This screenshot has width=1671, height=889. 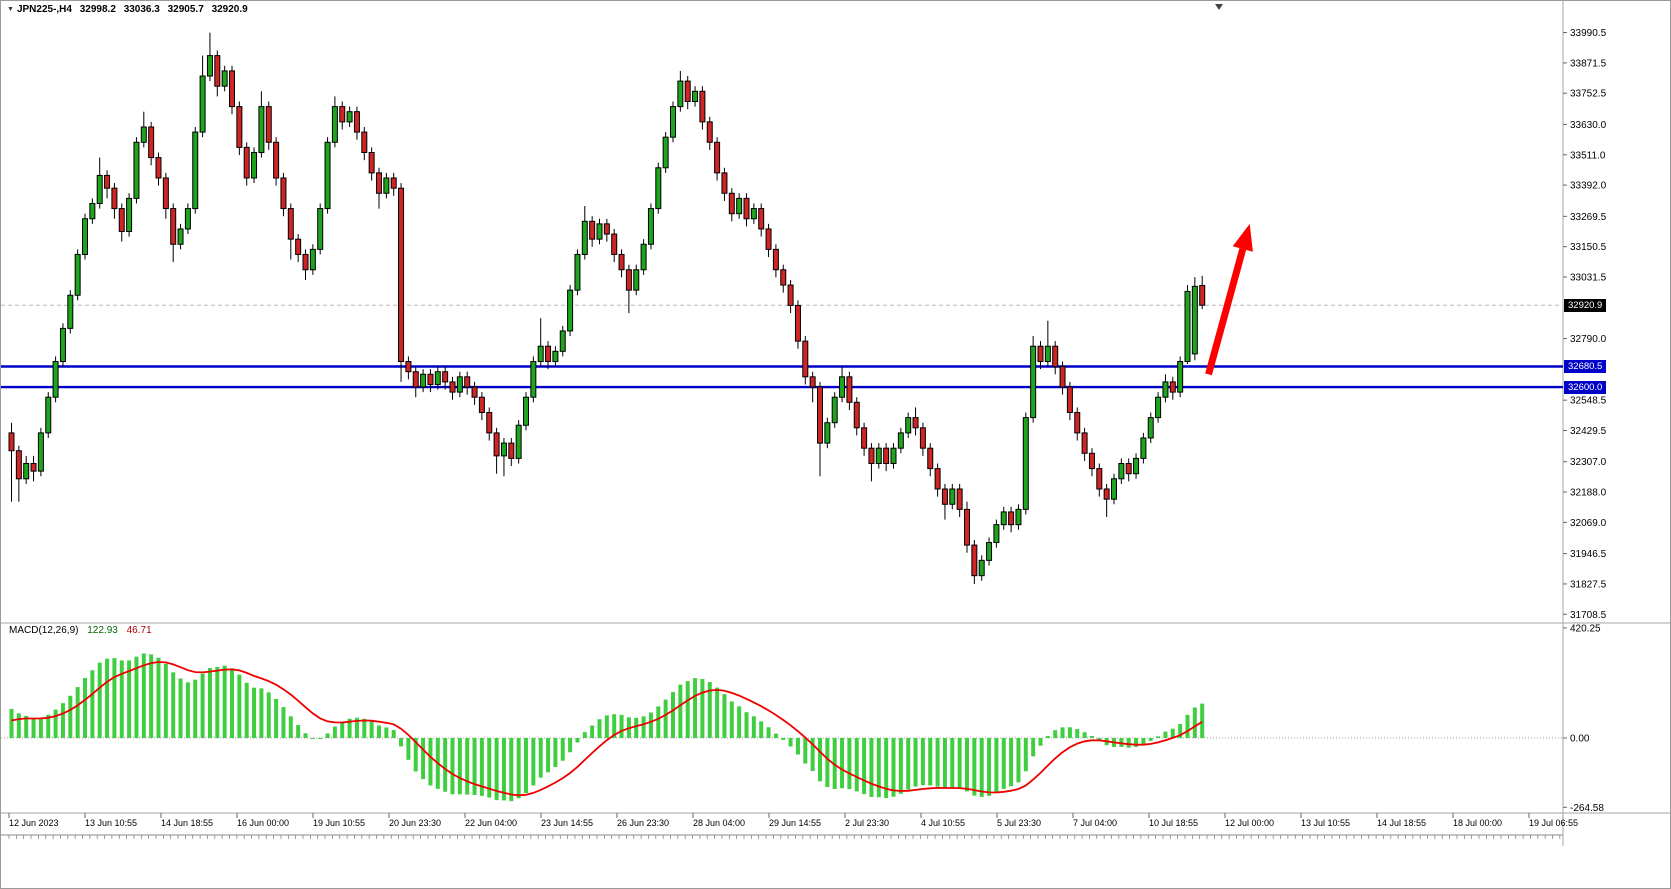 What do you see at coordinates (1585, 387) in the screenshot?
I see `lower-hline-price-tag: 32600.0` at bounding box center [1585, 387].